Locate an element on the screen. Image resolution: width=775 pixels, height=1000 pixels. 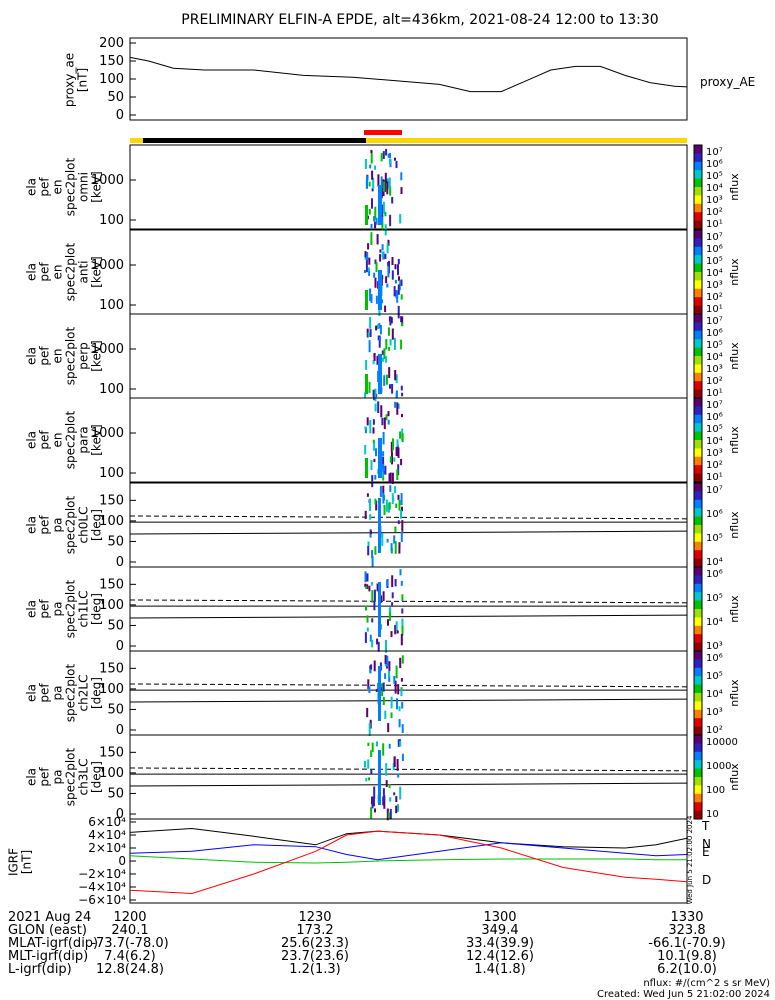
igrf-ylabel: [nT] is located at coordinates (27, 862).